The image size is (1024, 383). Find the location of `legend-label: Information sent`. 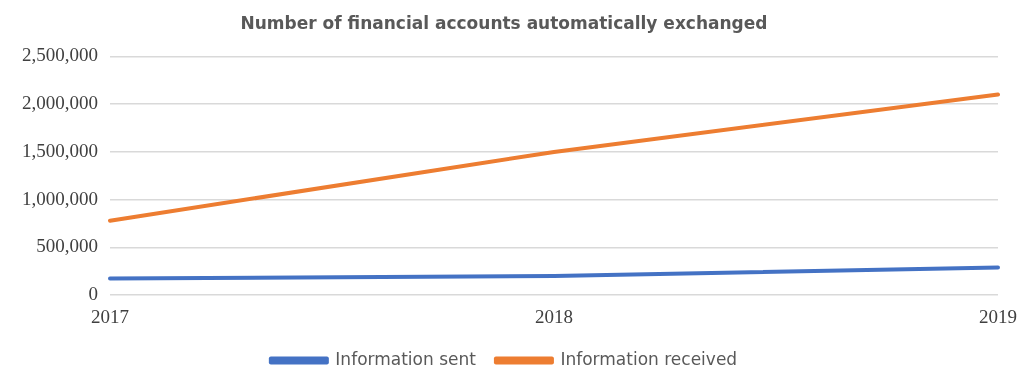

legend-label: Information sent is located at coordinates (406, 358).